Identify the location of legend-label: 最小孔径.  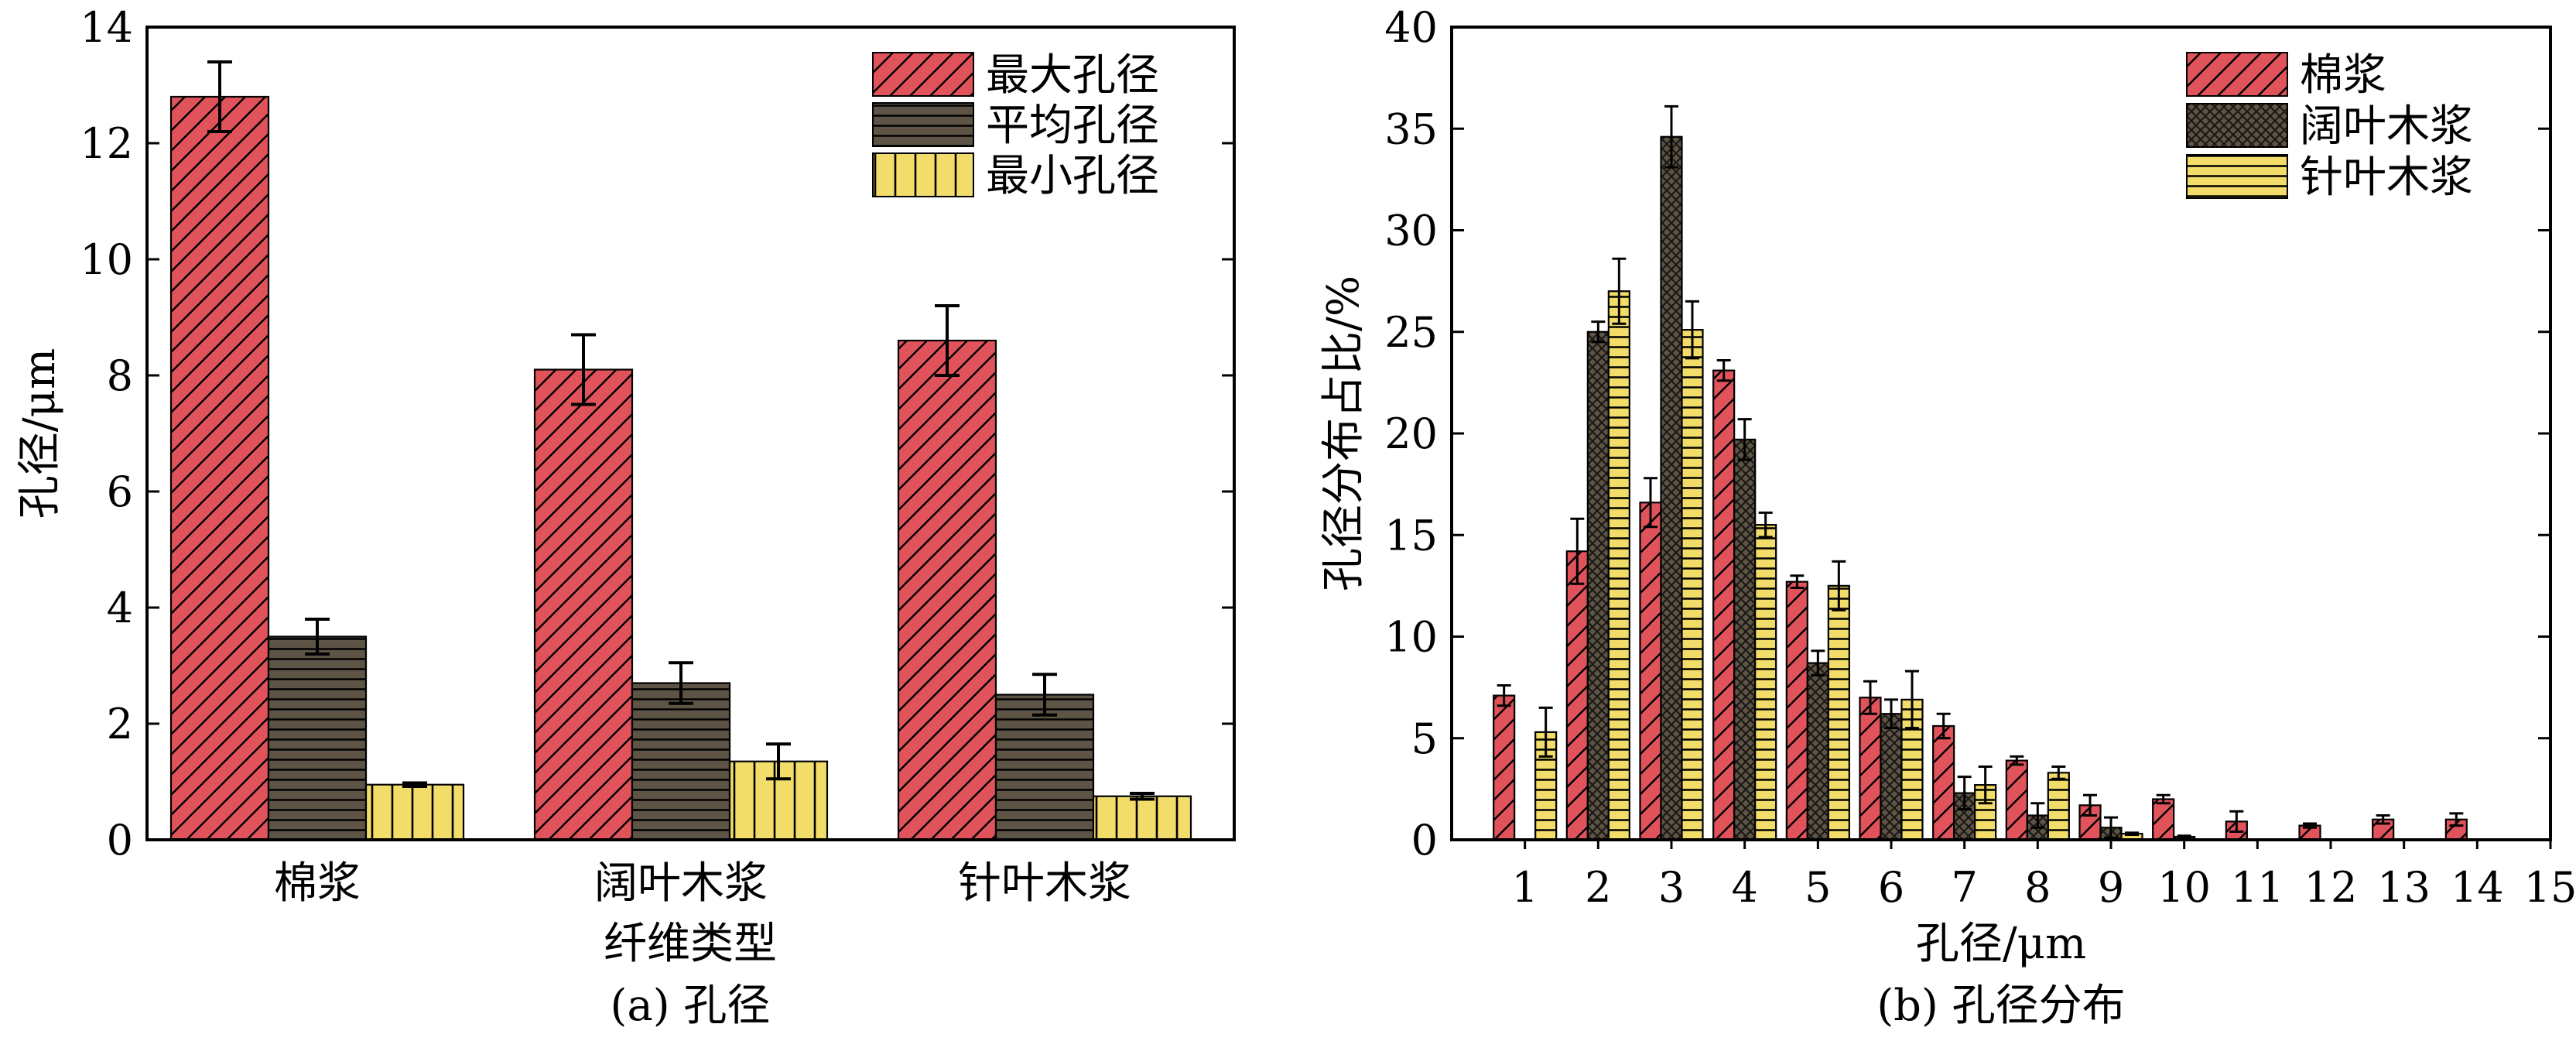
(1073, 176).